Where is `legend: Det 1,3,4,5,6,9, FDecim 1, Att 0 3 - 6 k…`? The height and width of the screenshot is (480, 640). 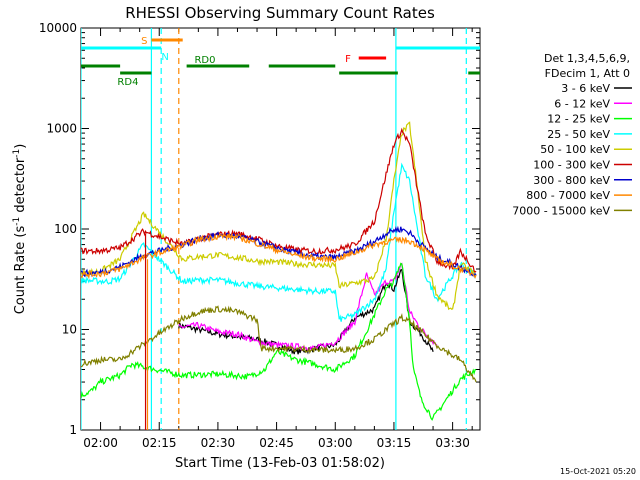
legend: Det 1,3,4,5,6,9, FDecim 1, Att 0 3 - 6 k… is located at coordinates (572, 134).